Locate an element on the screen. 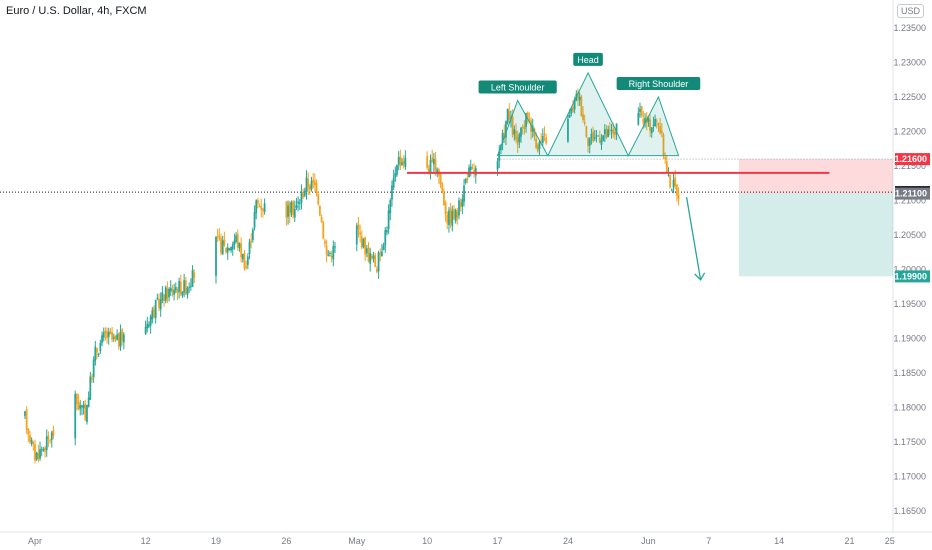 The image size is (932, 550). x-tick-label: 24 is located at coordinates (568, 541).